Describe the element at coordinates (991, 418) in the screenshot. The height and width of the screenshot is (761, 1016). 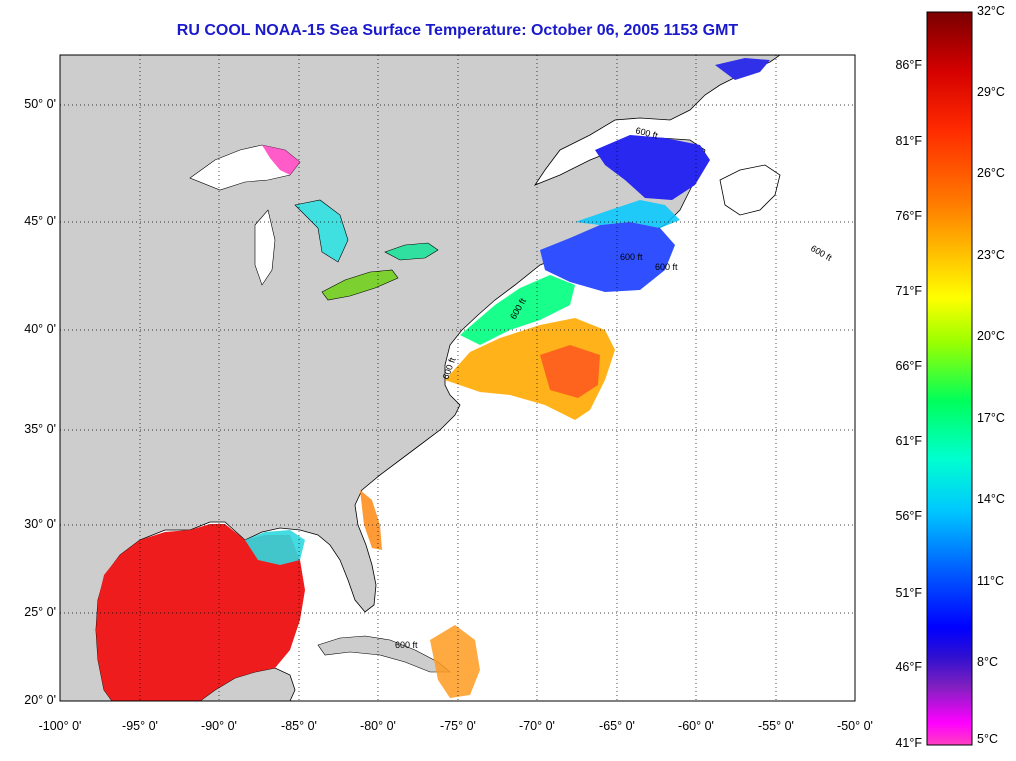
I see `colorbar-celsius-label: 17°C` at that location.